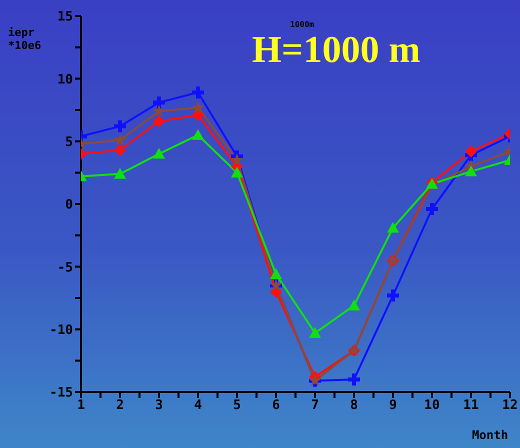  What do you see at coordinates (62, 330) in the screenshot?
I see `y-tick-label: -10` at bounding box center [62, 330].